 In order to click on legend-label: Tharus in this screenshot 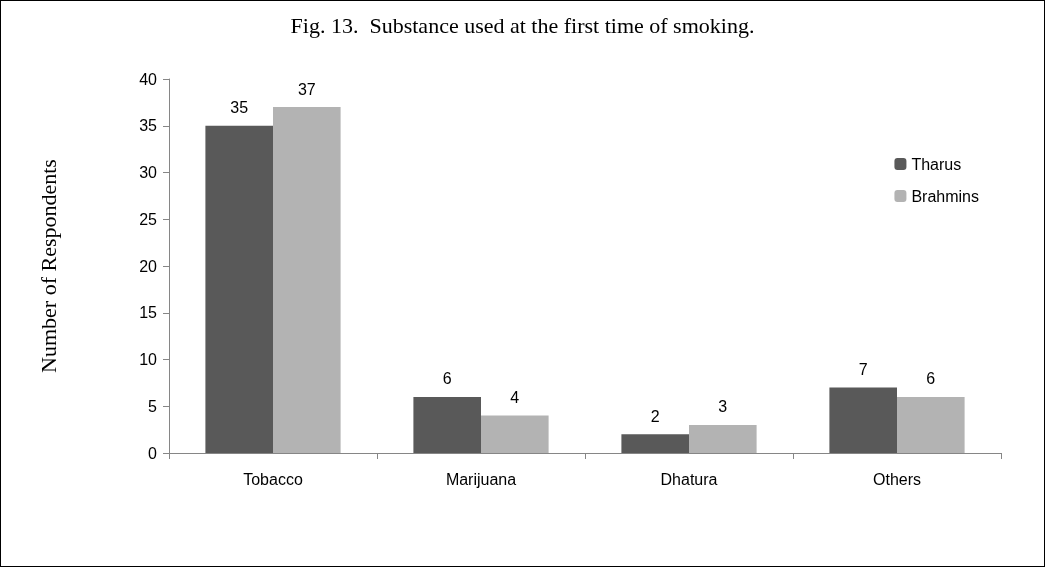, I will do `click(936, 164)`.